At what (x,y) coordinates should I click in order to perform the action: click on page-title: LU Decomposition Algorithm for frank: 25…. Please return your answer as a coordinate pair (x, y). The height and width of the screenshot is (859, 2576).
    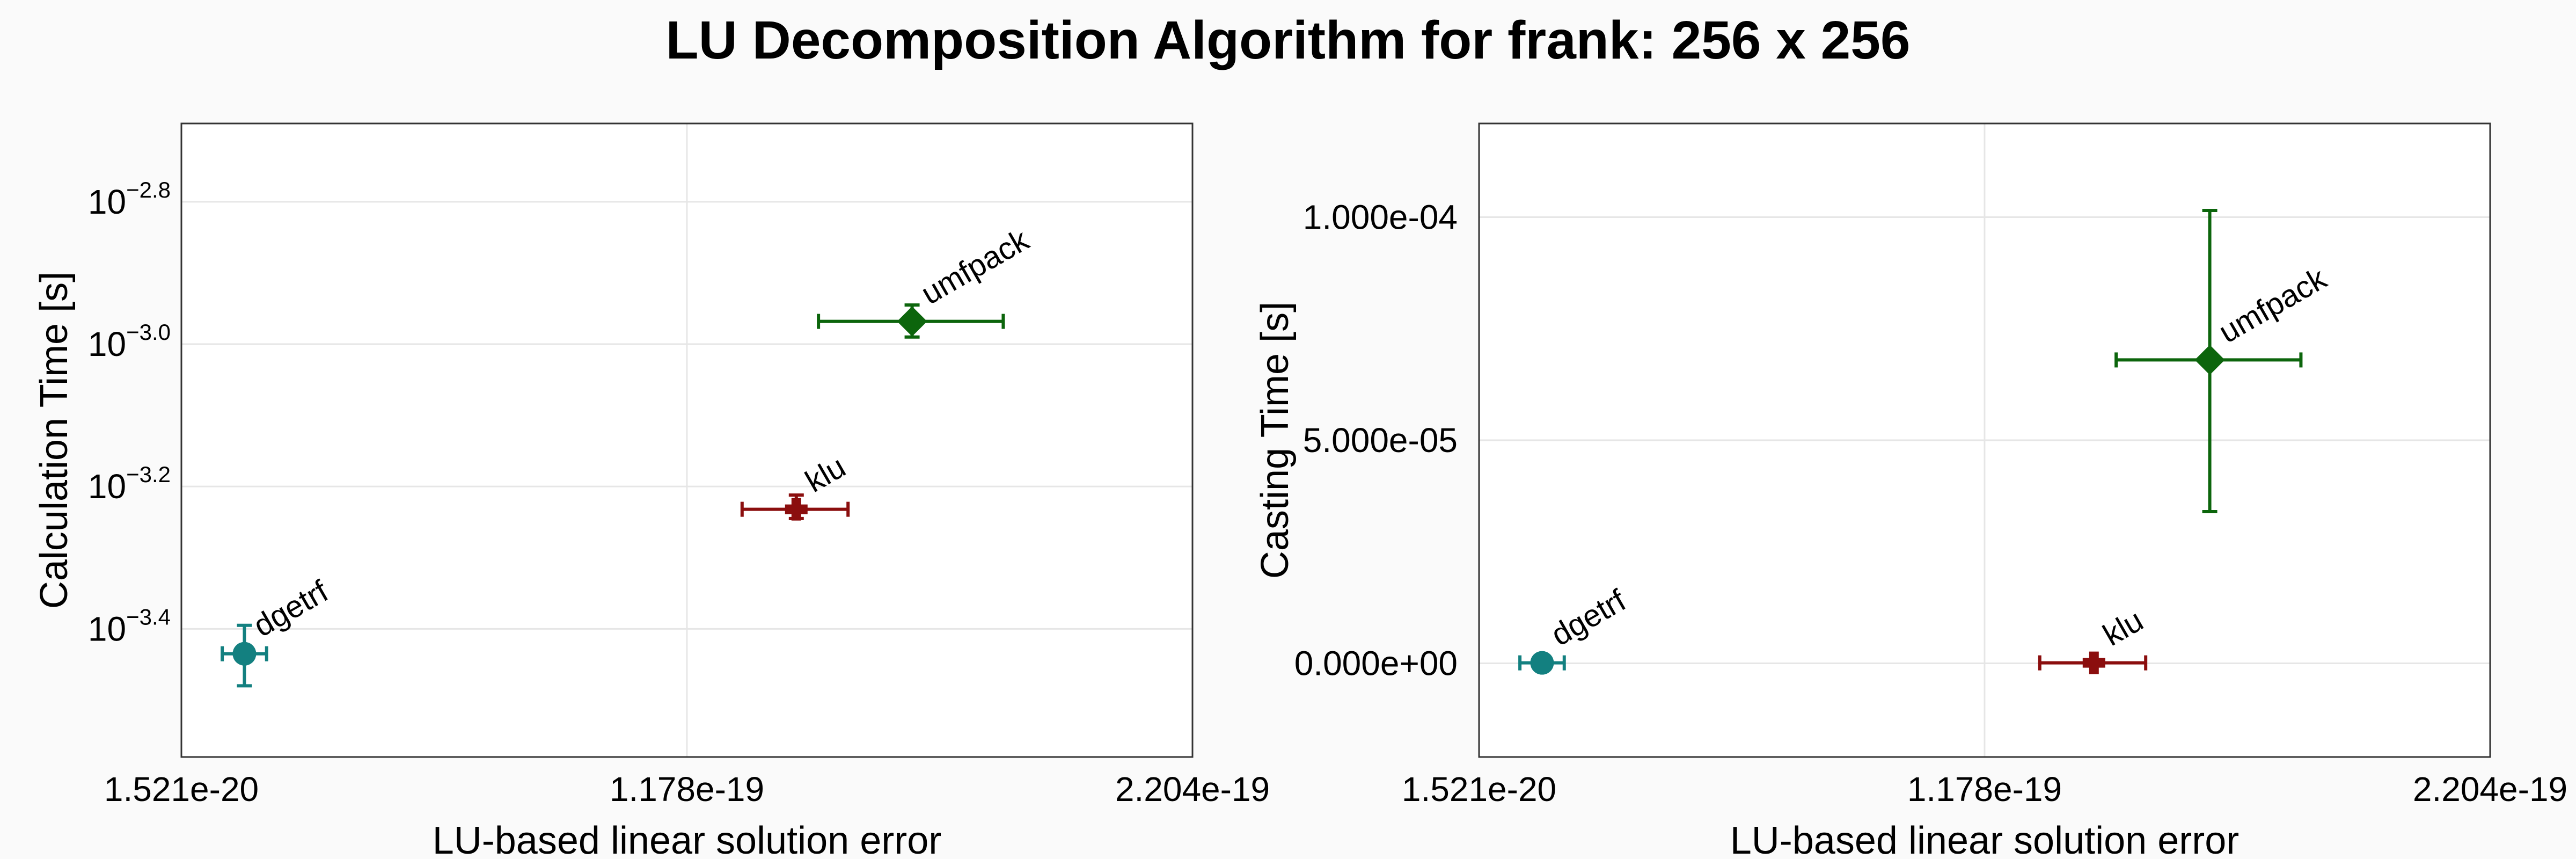
    Looking at the image, I should click on (1288, 40).